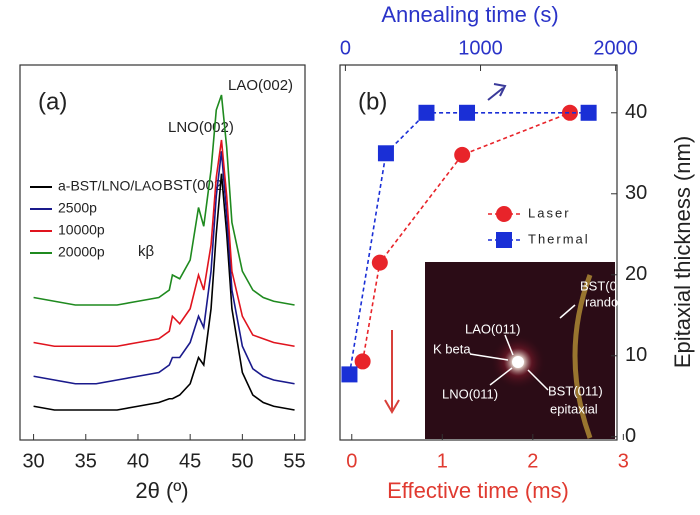 The height and width of the screenshot is (515, 700). What do you see at coordinates (161, 490) in the screenshot?
I see `x-axis-title: 2θ (º)` at bounding box center [161, 490].